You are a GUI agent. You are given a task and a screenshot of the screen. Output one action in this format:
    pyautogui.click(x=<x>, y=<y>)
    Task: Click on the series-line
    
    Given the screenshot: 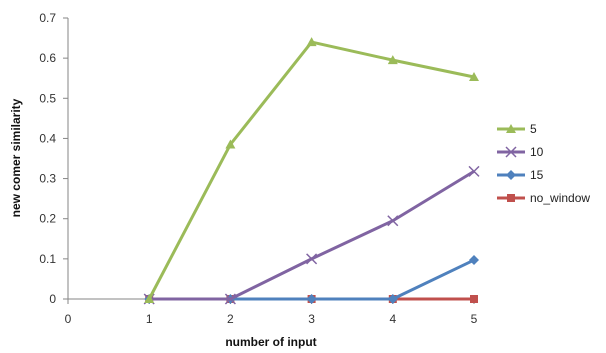 What is the action you would take?
    pyautogui.click(x=312, y=279)
    